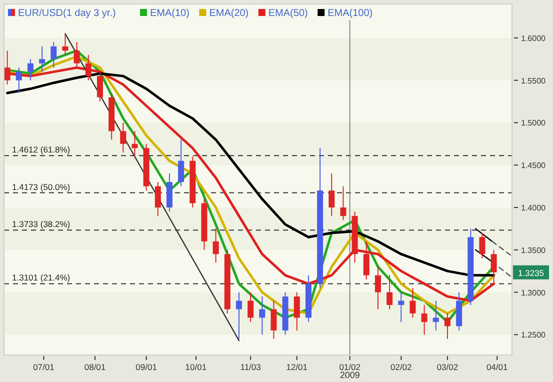 The image size is (553, 382). I want to click on ref-line-label: 1.4173 (50.0%), so click(41, 187).